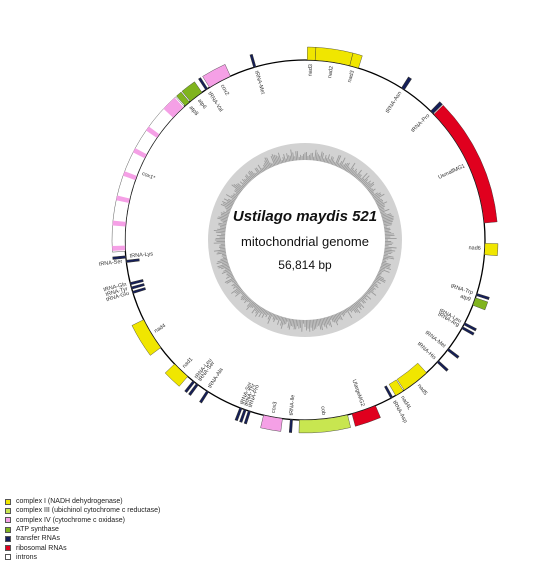  I want to click on gene-trna-ser, so click(132, 260).